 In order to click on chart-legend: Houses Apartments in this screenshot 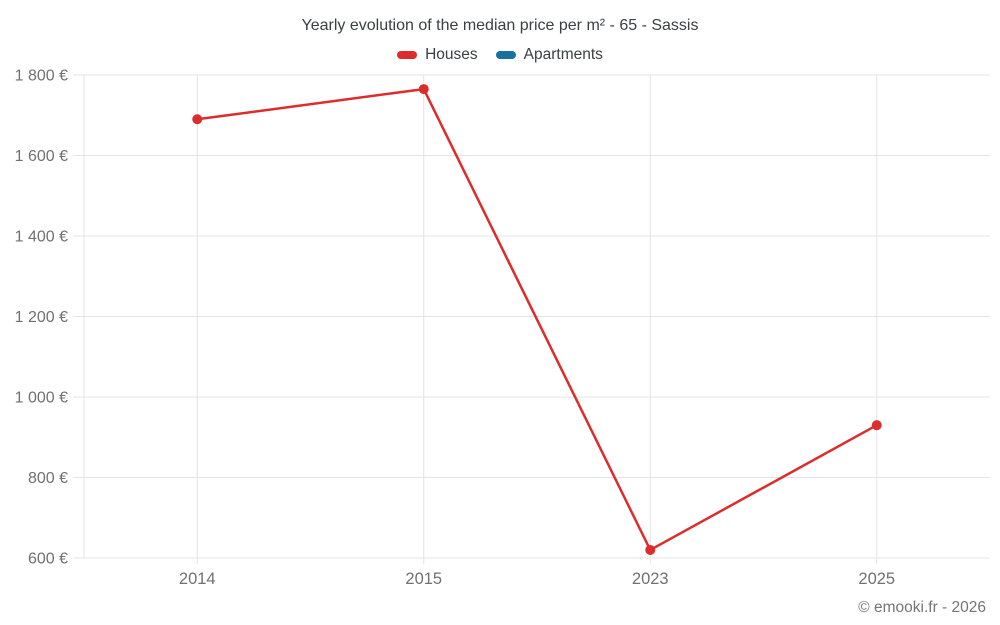, I will do `click(500, 55)`.